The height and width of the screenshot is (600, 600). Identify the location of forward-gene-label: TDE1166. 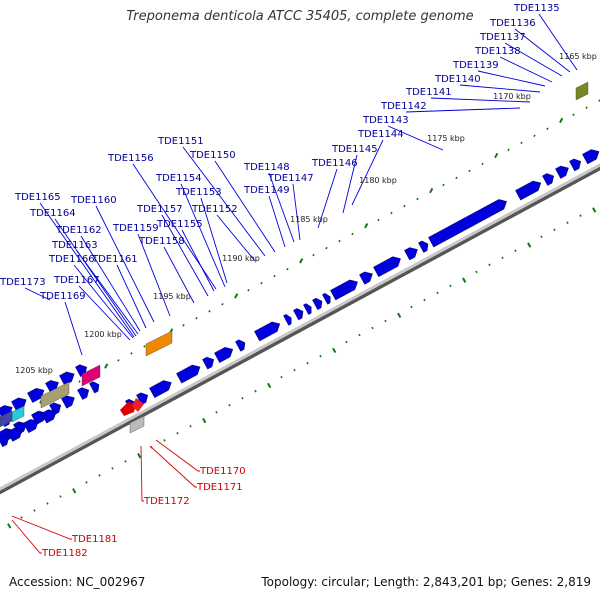
(71, 259).